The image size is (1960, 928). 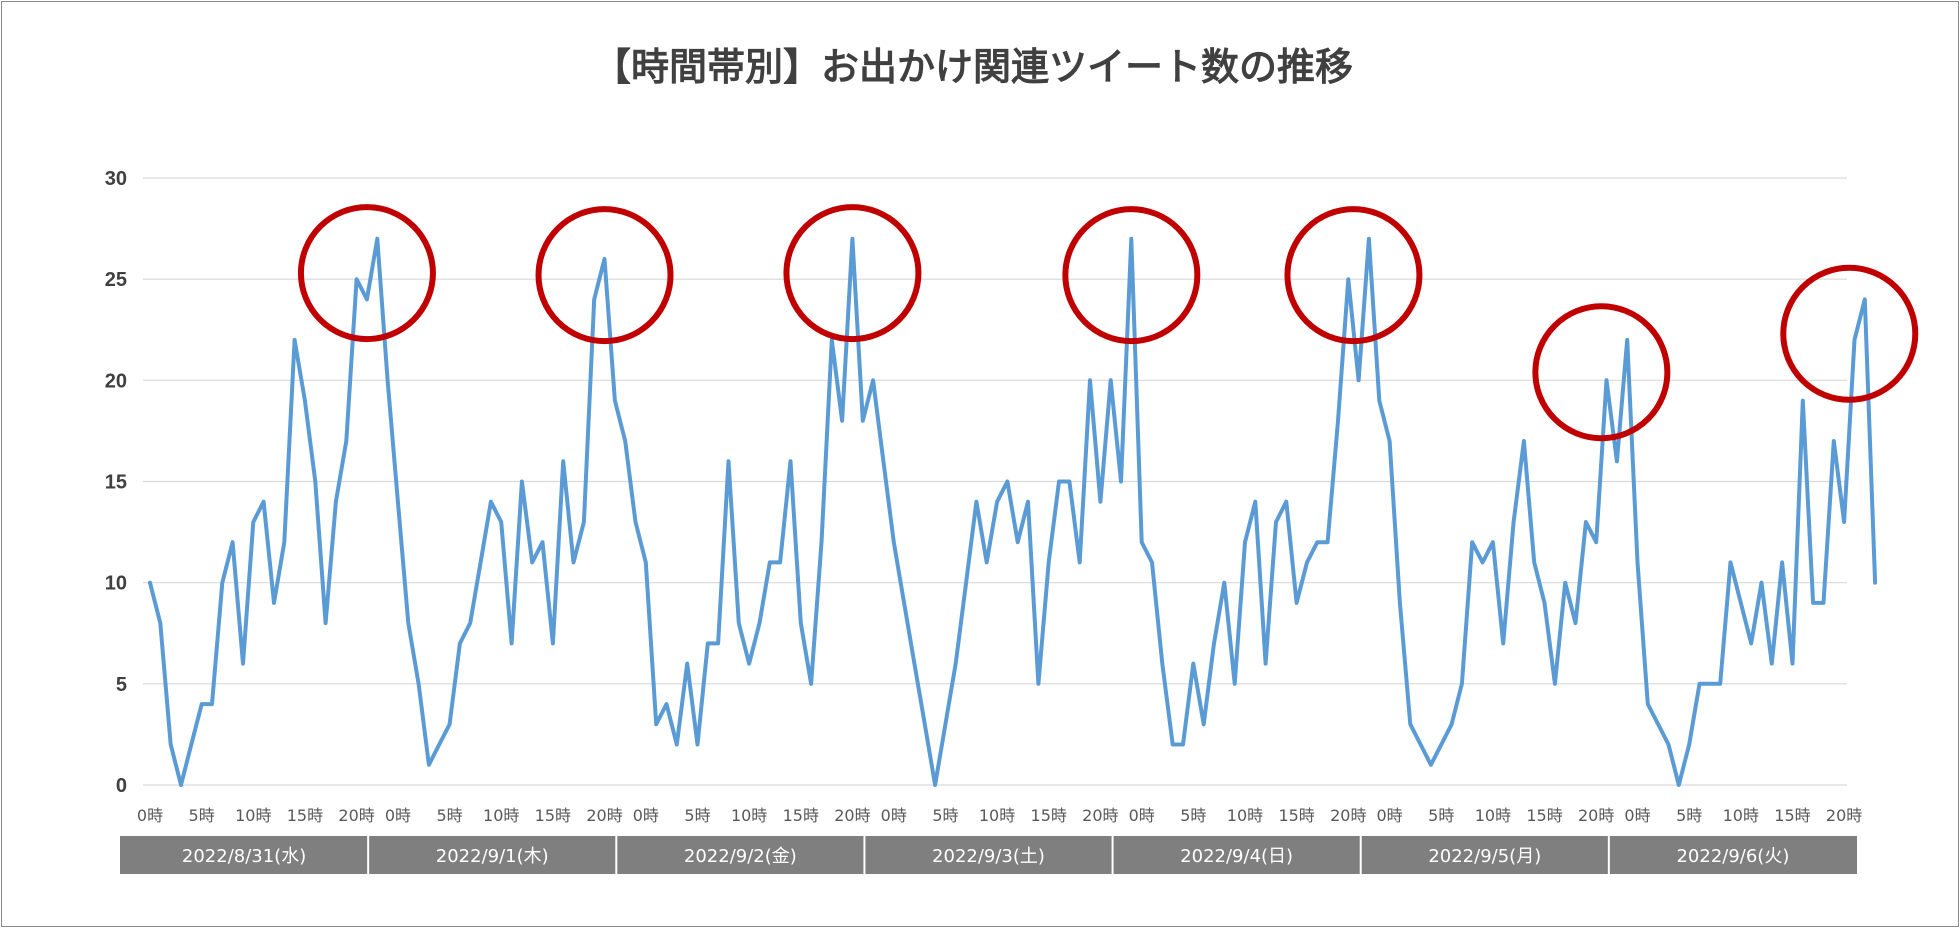 What do you see at coordinates (116, 381) in the screenshot?
I see `y-tick-label: 20` at bounding box center [116, 381].